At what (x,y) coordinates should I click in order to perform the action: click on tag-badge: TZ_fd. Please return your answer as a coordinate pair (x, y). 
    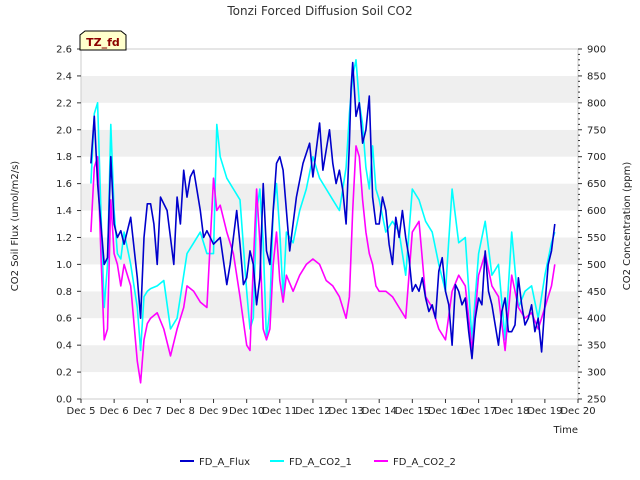
    Looking at the image, I should click on (103, 40).